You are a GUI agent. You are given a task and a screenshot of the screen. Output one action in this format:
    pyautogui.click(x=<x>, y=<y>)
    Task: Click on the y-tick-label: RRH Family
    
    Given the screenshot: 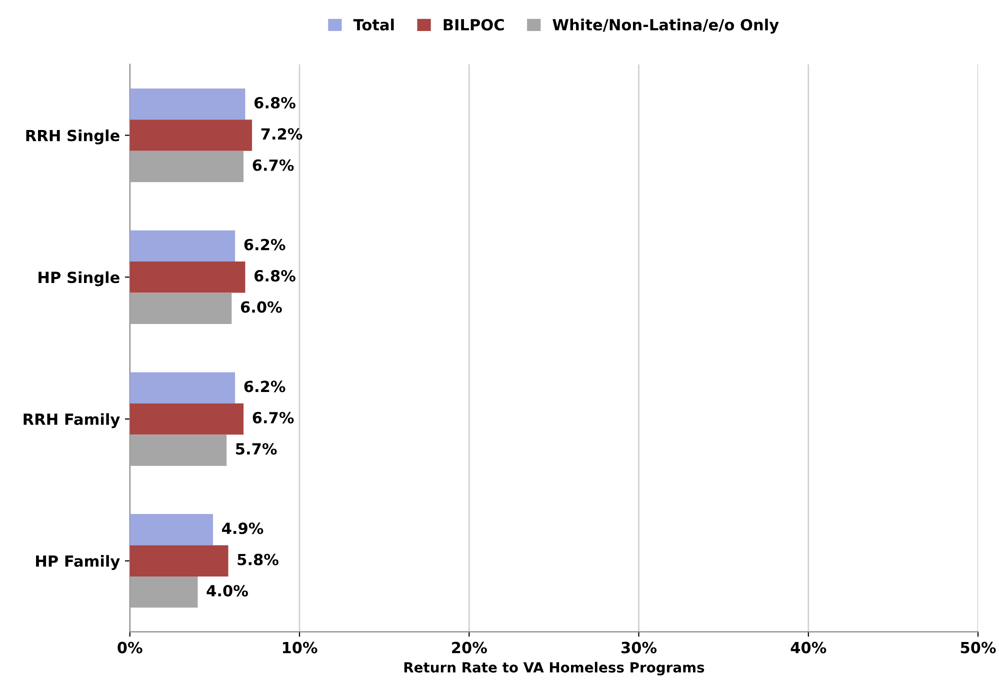 What is the action you would take?
    pyautogui.click(x=72, y=420)
    